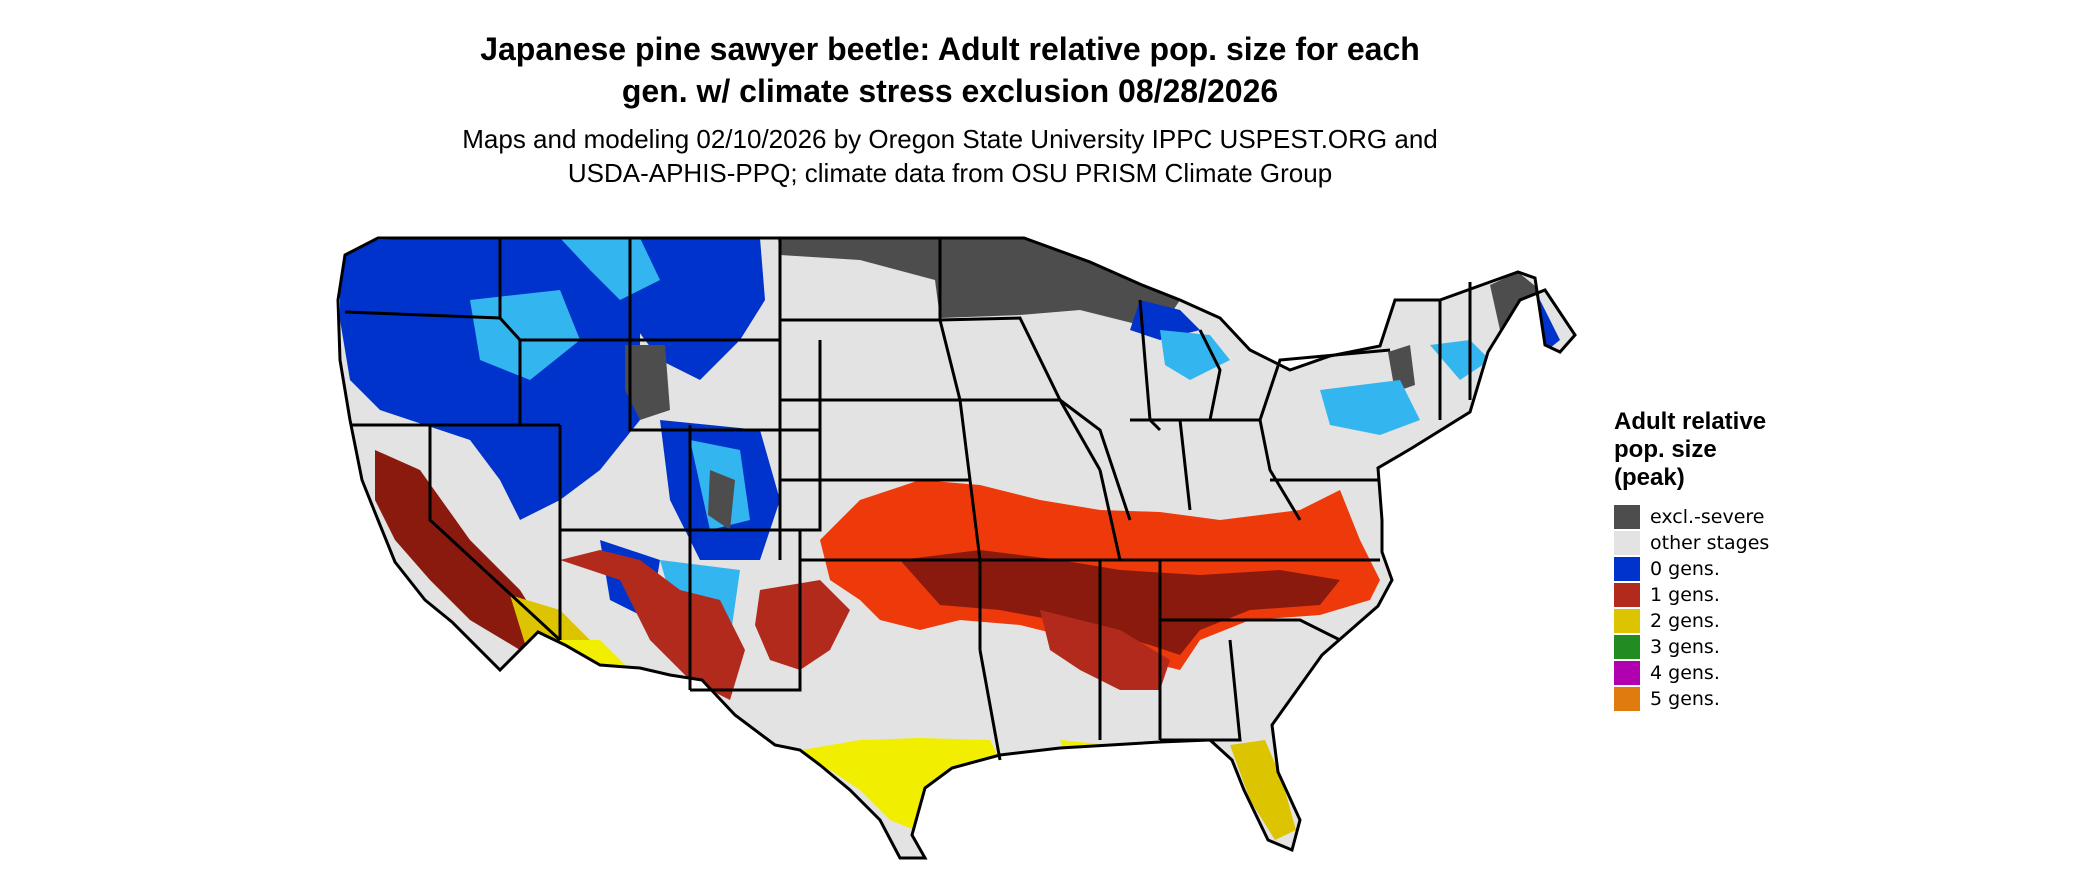  What do you see at coordinates (1665, 449) in the screenshot?
I see `legend-title-line-2: pop. size` at bounding box center [1665, 449].